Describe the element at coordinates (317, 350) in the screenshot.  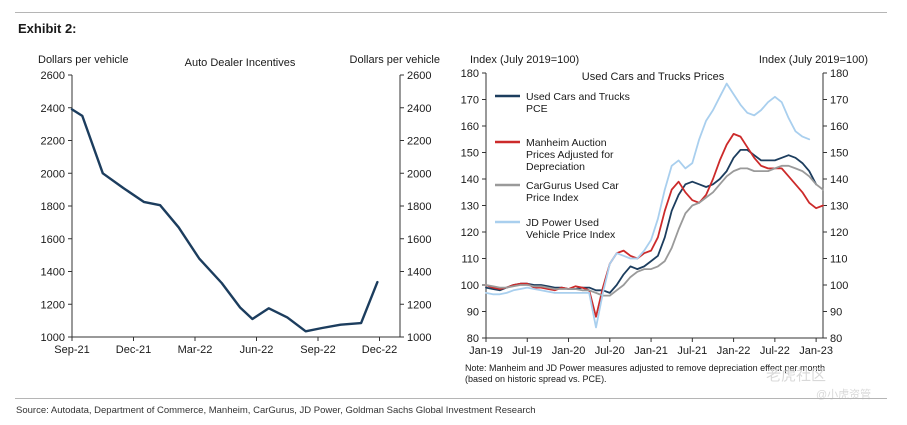
I see `incentives-xtick-label: Sep-22` at that location.